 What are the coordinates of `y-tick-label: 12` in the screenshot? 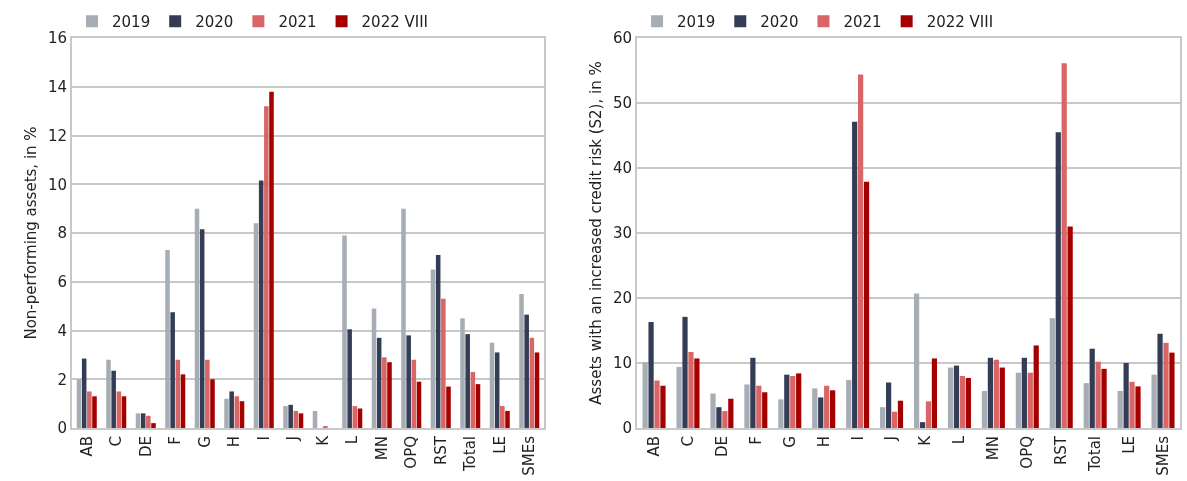 It's located at (57, 135).